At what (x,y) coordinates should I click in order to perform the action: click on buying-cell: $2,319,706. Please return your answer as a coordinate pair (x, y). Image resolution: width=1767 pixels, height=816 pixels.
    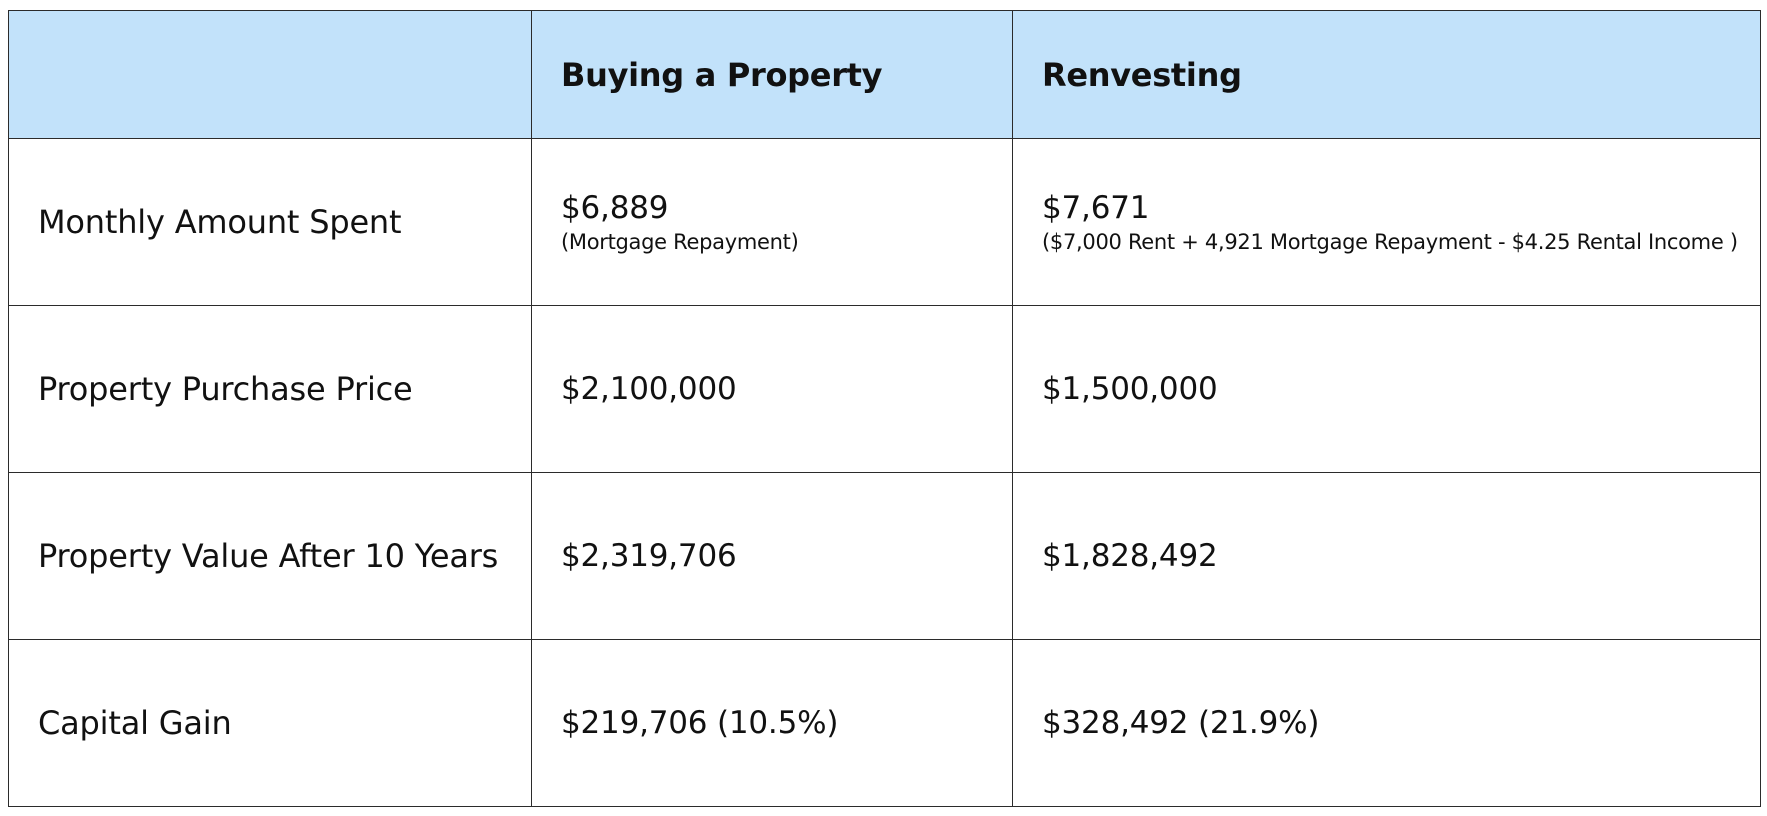
    Looking at the image, I should click on (772, 556).